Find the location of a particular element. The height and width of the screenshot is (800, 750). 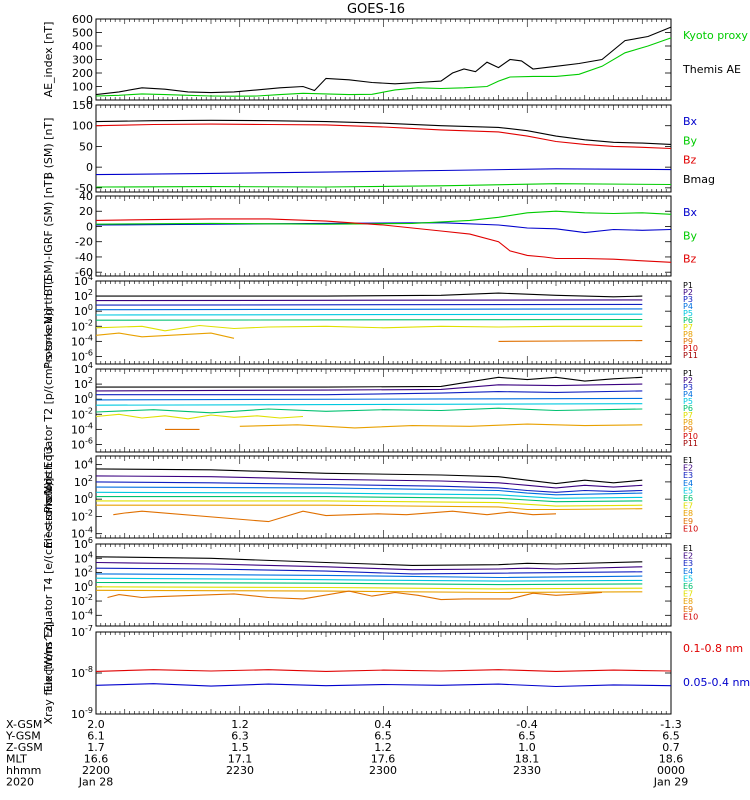

time-row-value: 18.1 is located at coordinates (527, 759).